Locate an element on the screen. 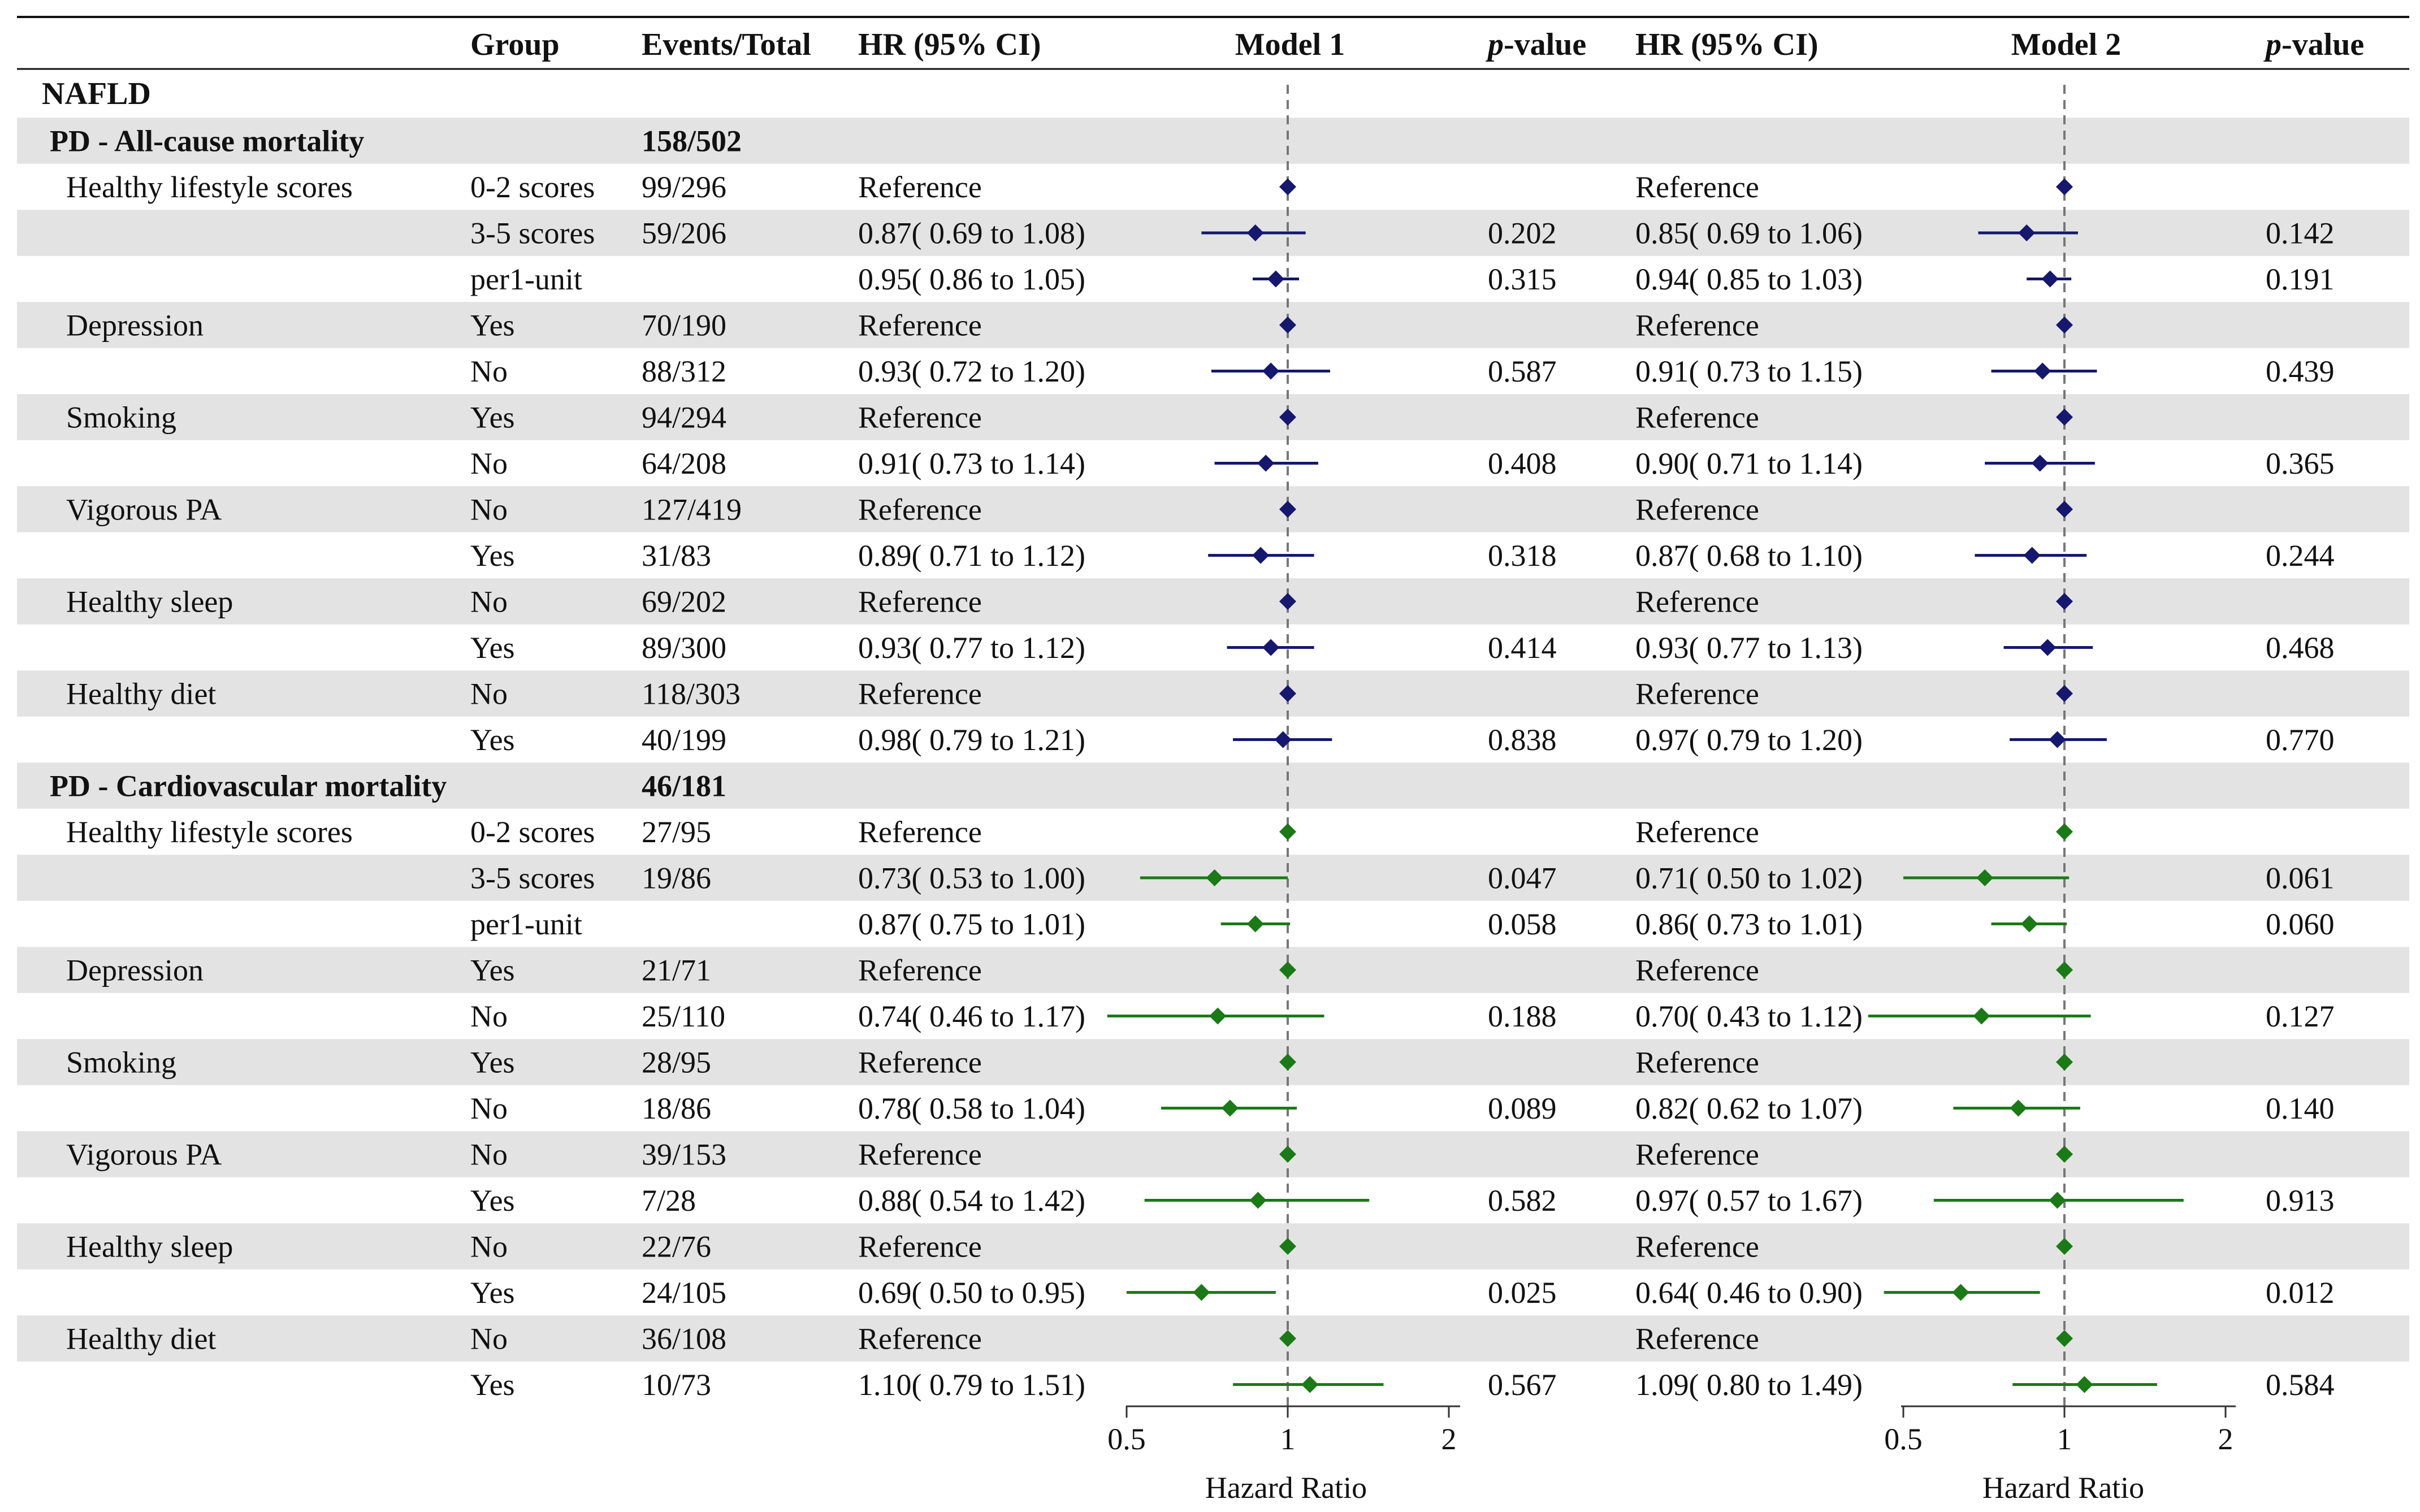  p-value-m1: 0.567 is located at coordinates (1522, 1385).